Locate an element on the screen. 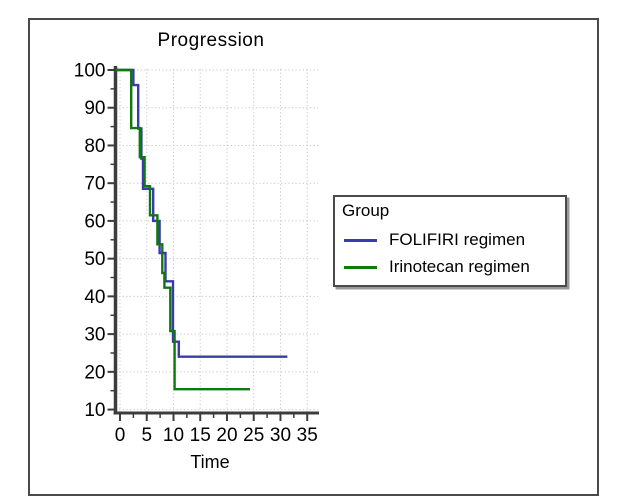 This screenshot has width=623, height=502. legend-item-folifiri: FOLIFIRI regimen is located at coordinates (434, 240).